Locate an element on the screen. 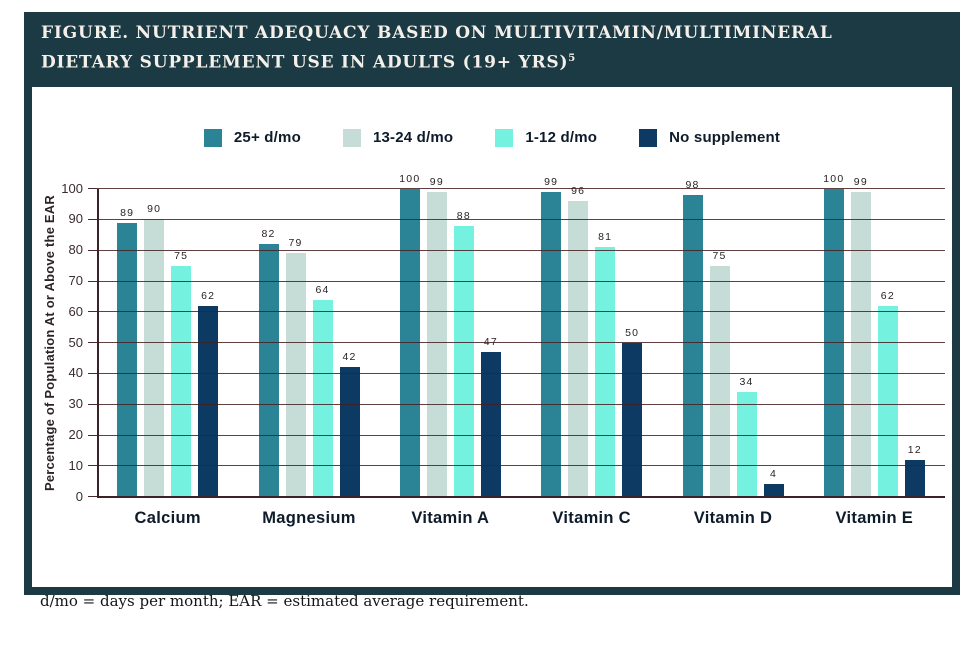 Image resolution: width=979 pixels, height=661 pixels. bar-value-label: 12 is located at coordinates (914, 449).